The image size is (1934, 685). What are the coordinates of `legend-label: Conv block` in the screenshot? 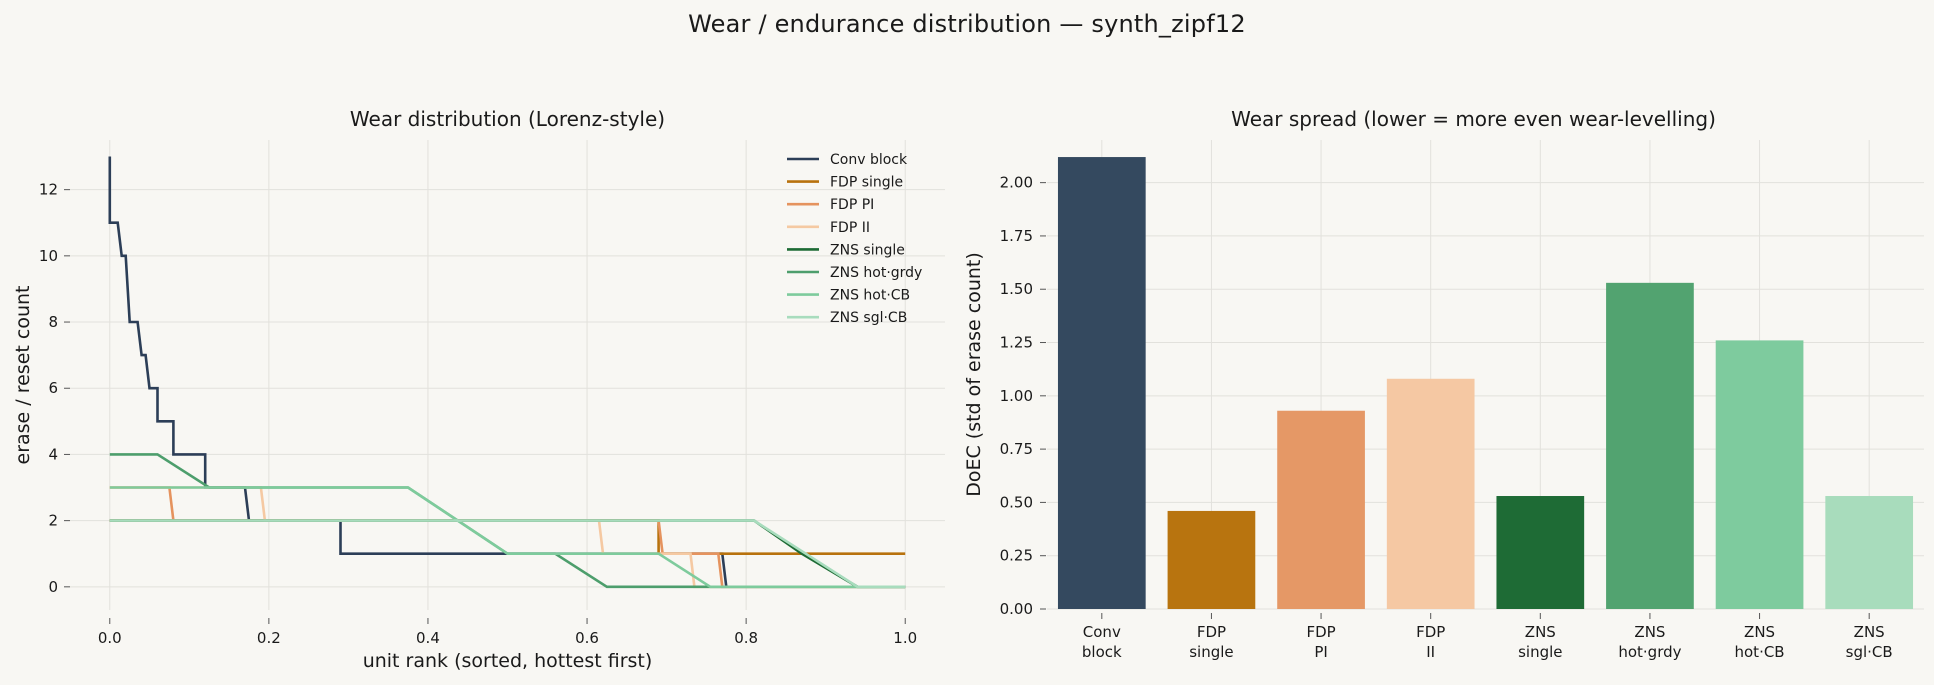 It's located at (869, 160).